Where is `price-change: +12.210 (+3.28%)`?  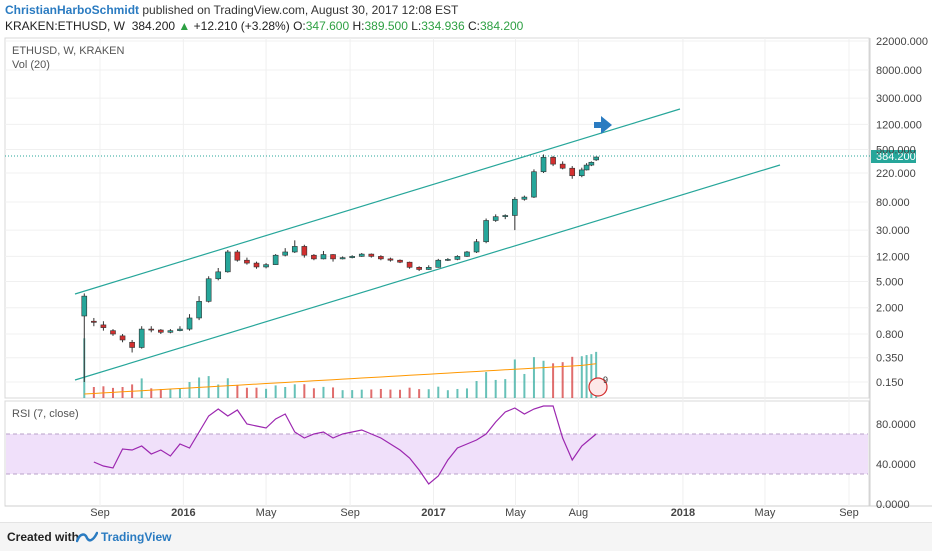 price-change: +12.210 (+3.28%) is located at coordinates (241, 26).